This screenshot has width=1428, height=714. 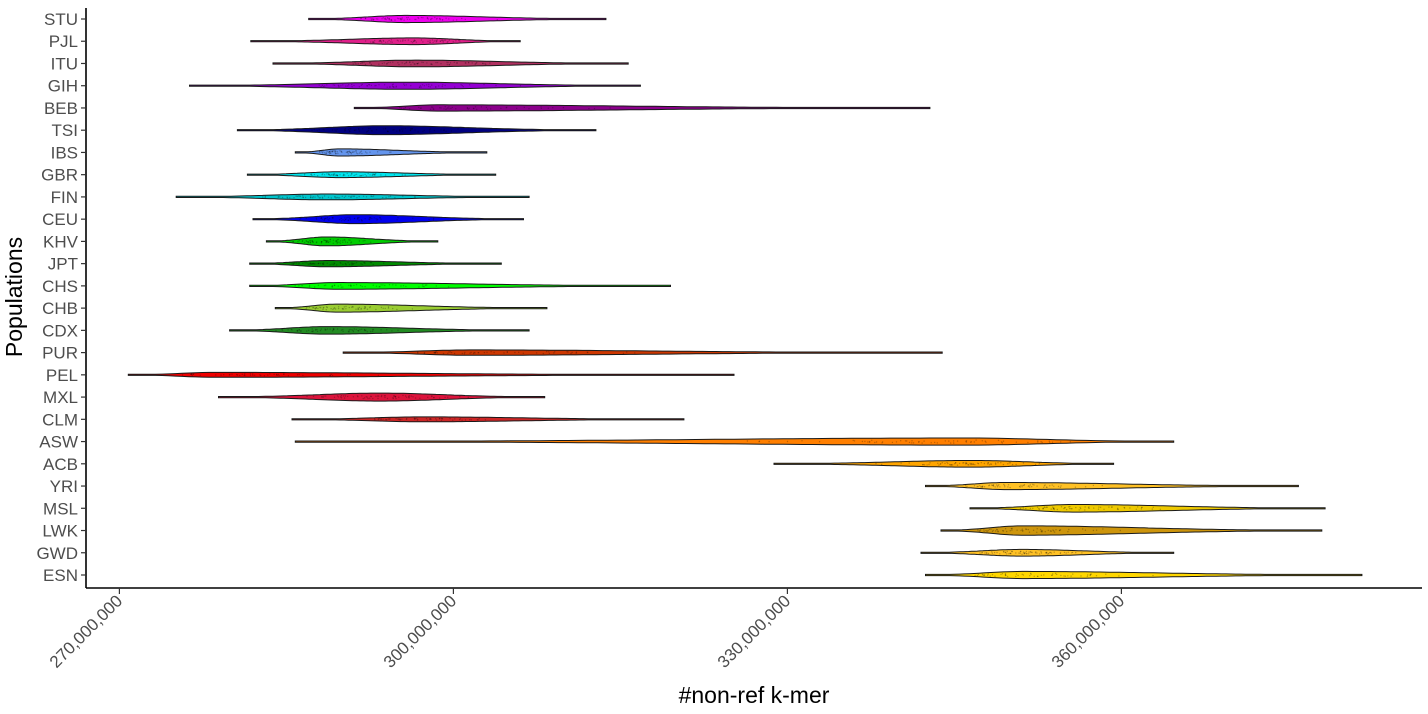 I want to click on violin-cdx, so click(x=379, y=330).